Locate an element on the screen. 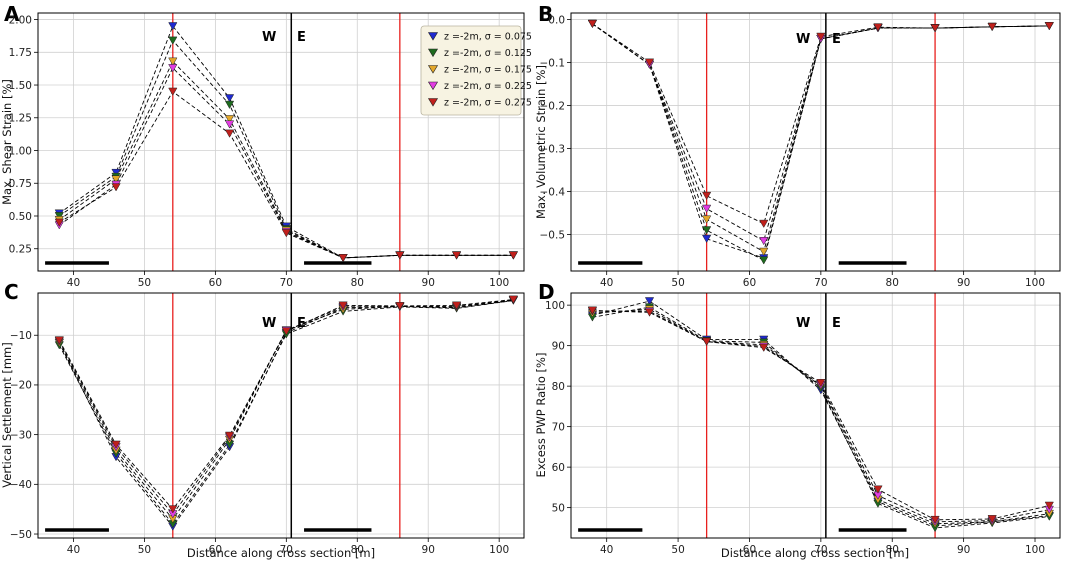 The image size is (1065, 562). panel-b-y-tick-label: 0.0 is located at coordinates (556, 20).